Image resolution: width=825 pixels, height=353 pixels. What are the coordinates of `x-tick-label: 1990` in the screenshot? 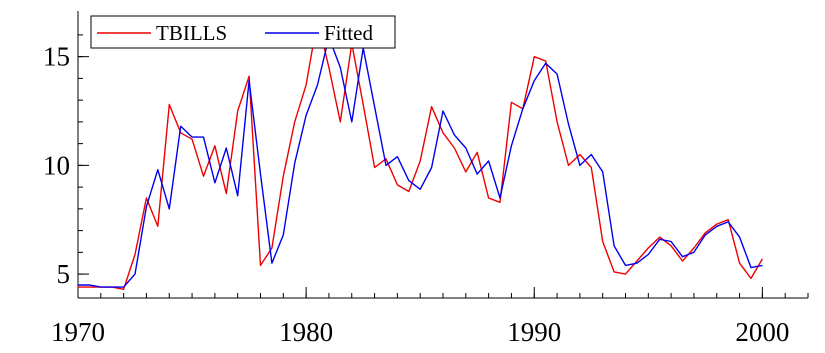 It's located at (534, 332).